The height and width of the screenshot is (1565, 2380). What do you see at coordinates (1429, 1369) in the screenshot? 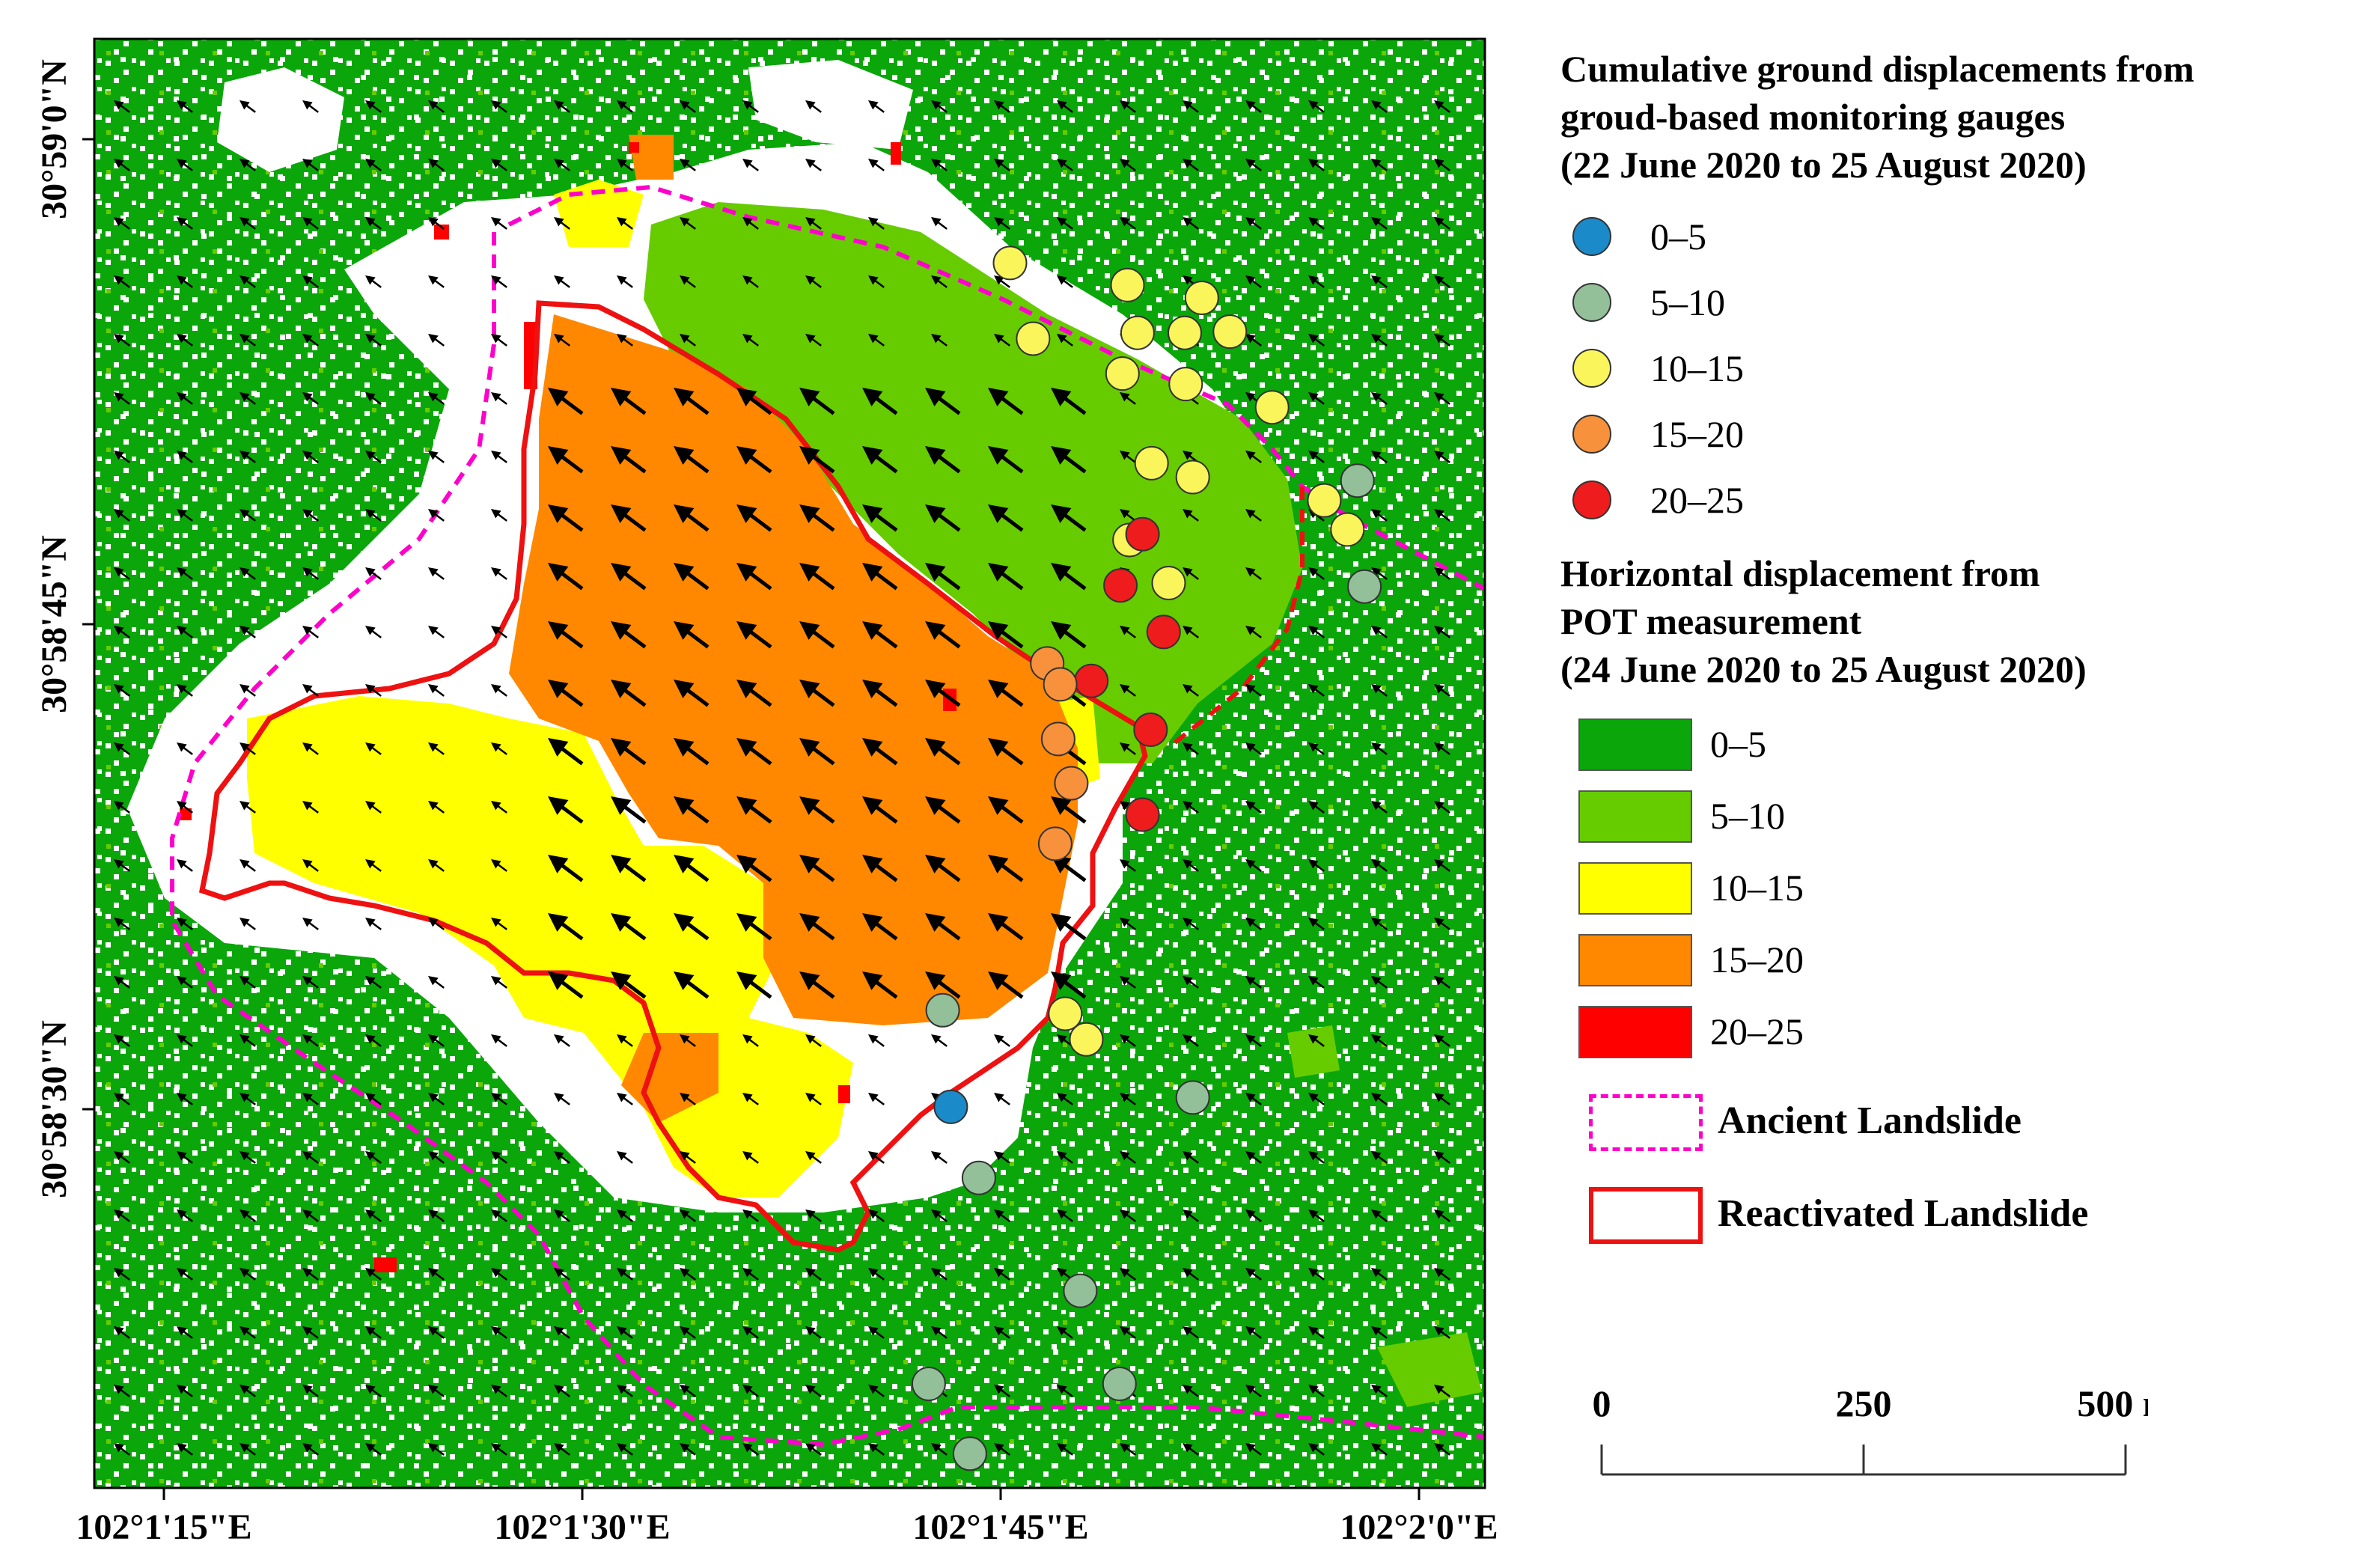
I see `zone-5-10-c` at bounding box center [1429, 1369].